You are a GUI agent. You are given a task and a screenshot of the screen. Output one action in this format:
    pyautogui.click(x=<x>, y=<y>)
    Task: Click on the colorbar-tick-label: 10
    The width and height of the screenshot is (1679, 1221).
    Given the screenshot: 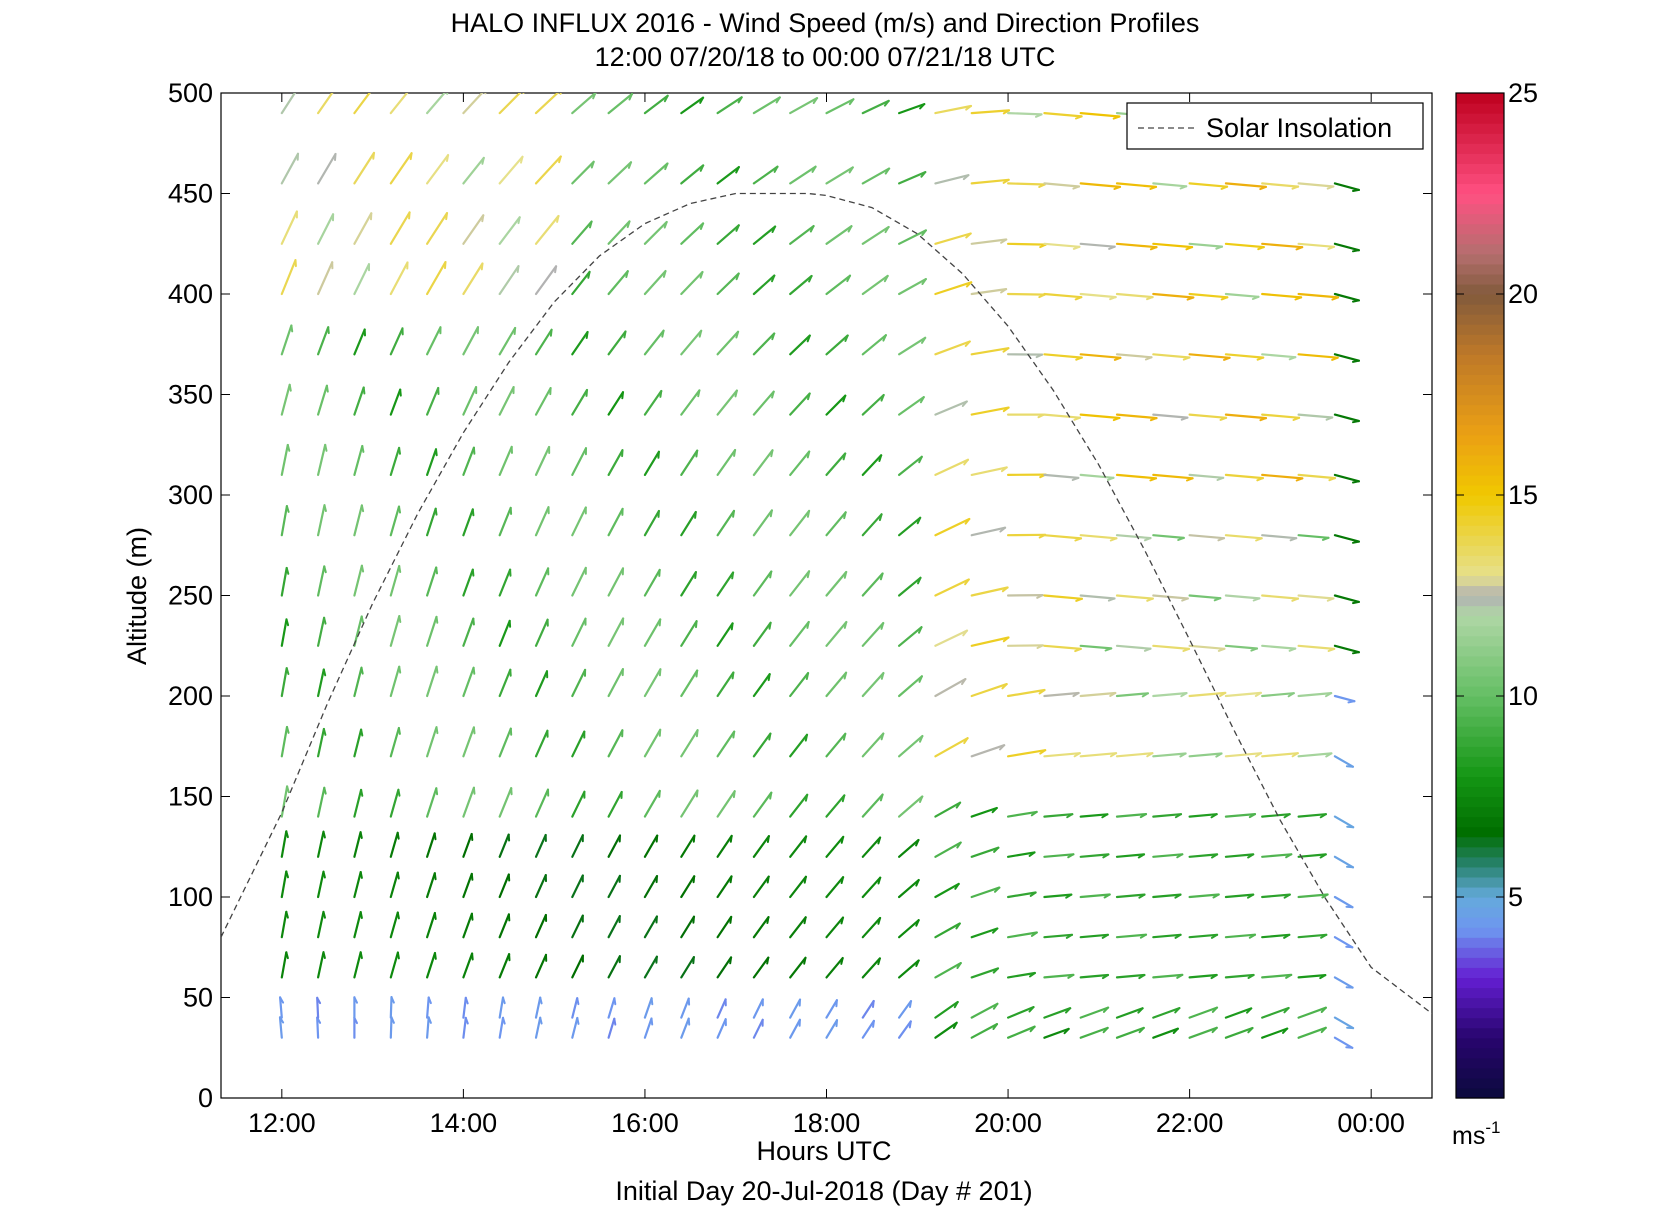 What is the action you would take?
    pyautogui.click(x=1523, y=696)
    